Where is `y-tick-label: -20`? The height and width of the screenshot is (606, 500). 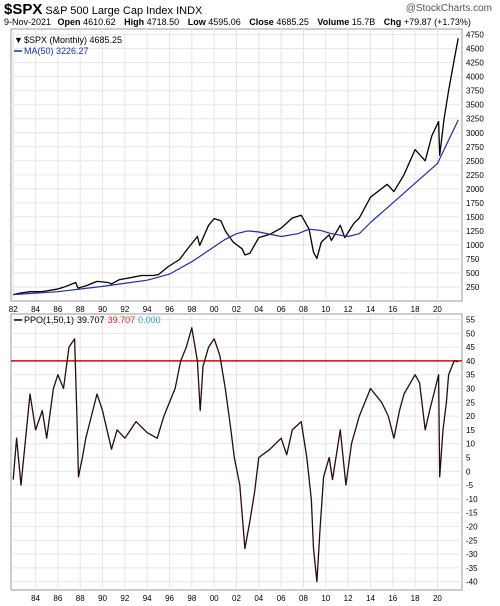
y-tick-label: -20 is located at coordinates (472, 527).